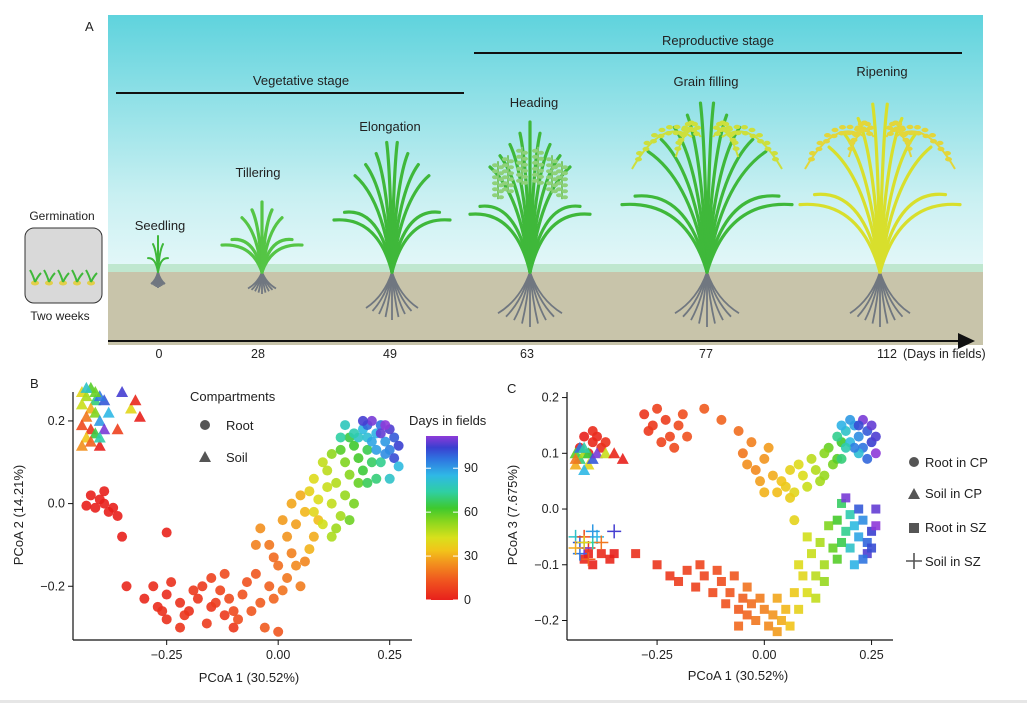 This screenshot has width=1027, height=703. I want to click on data-point-soil-in-cp, so click(575, 464).